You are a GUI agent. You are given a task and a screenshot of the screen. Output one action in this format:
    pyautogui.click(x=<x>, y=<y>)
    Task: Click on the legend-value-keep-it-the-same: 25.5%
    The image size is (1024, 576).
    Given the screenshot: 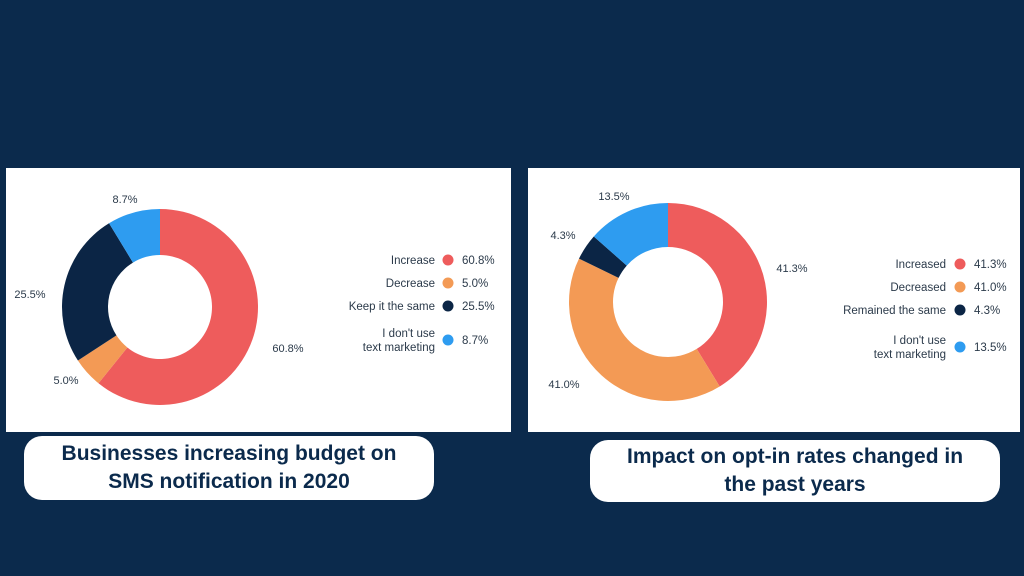 What is the action you would take?
    pyautogui.click(x=478, y=307)
    